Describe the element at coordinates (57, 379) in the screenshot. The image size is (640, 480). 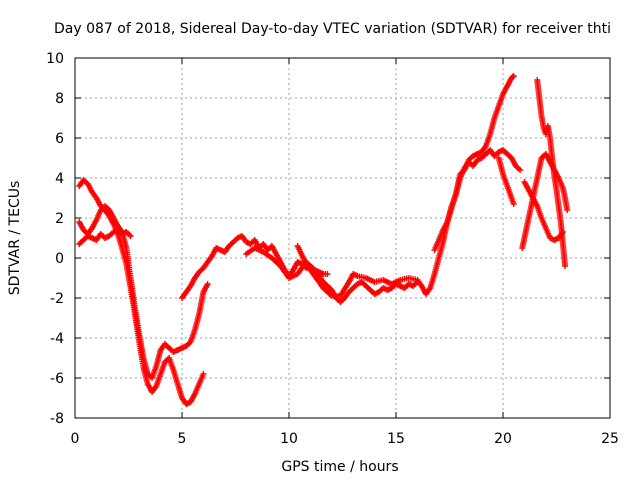
I see `y-tick-label: -6` at that location.